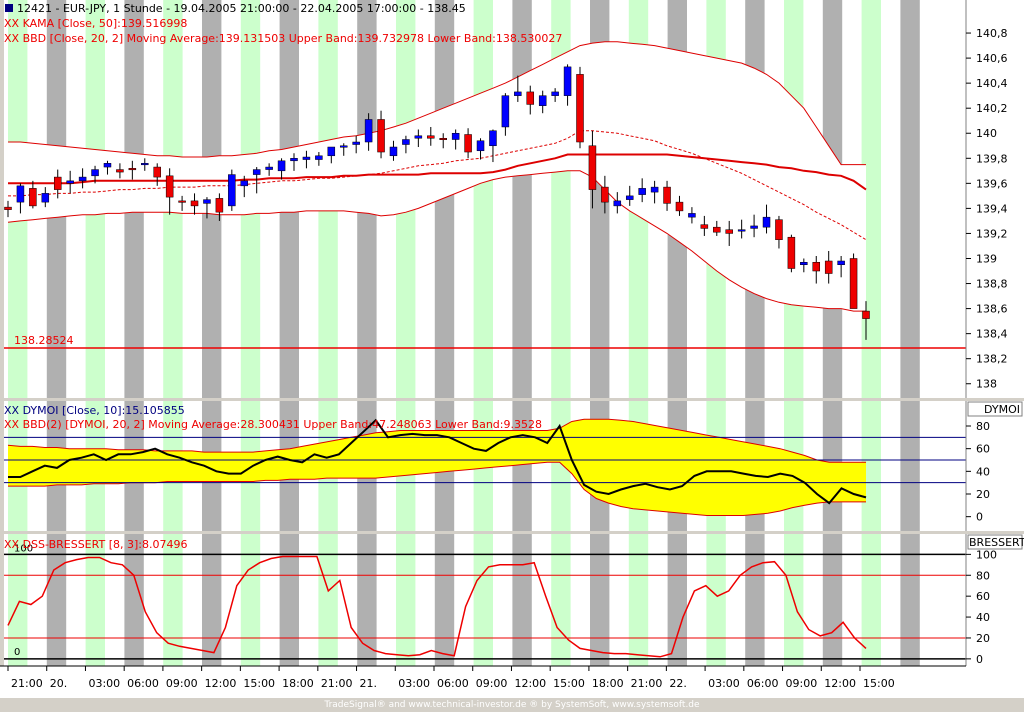 Image resolution: width=1024 pixels, height=712 pixels. I want to click on dymoi-tag-box, so click(995, 409).